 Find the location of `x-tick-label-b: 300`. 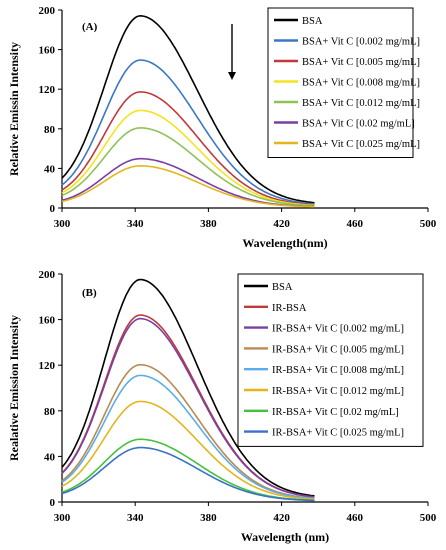

x-tick-label-b: 300 is located at coordinates (62, 518).